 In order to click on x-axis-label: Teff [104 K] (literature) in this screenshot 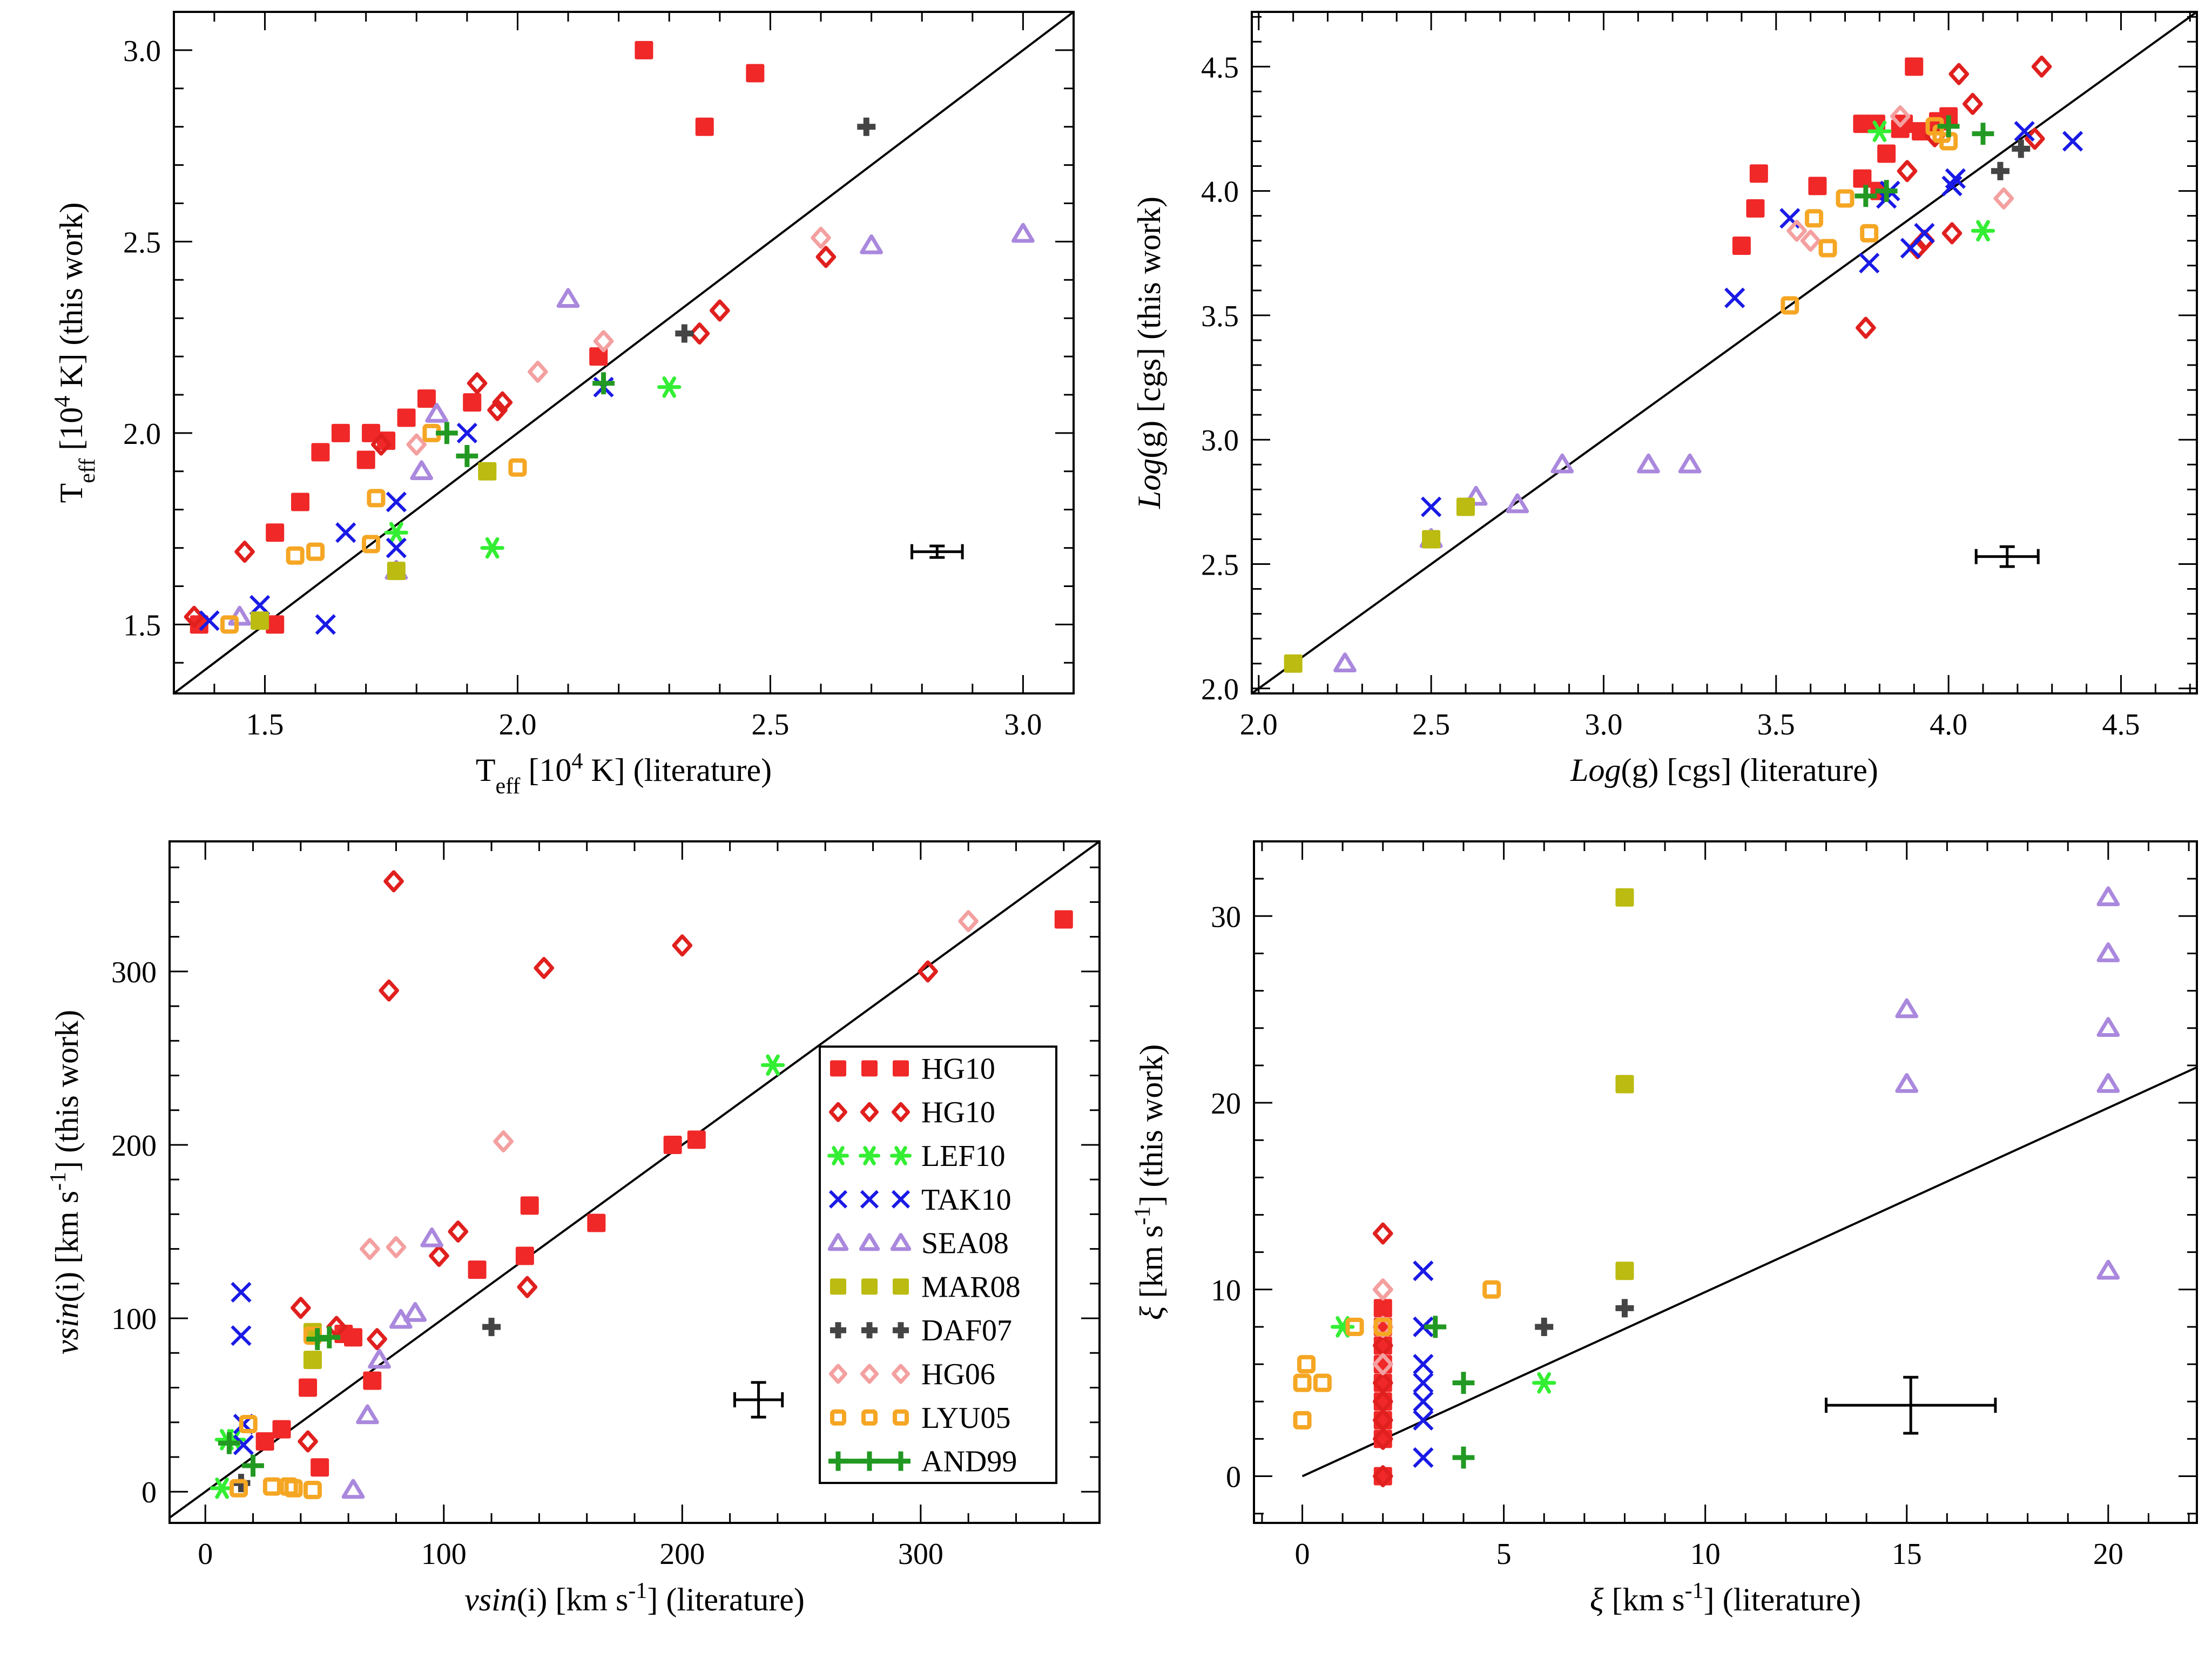, I will do `click(624, 774)`.